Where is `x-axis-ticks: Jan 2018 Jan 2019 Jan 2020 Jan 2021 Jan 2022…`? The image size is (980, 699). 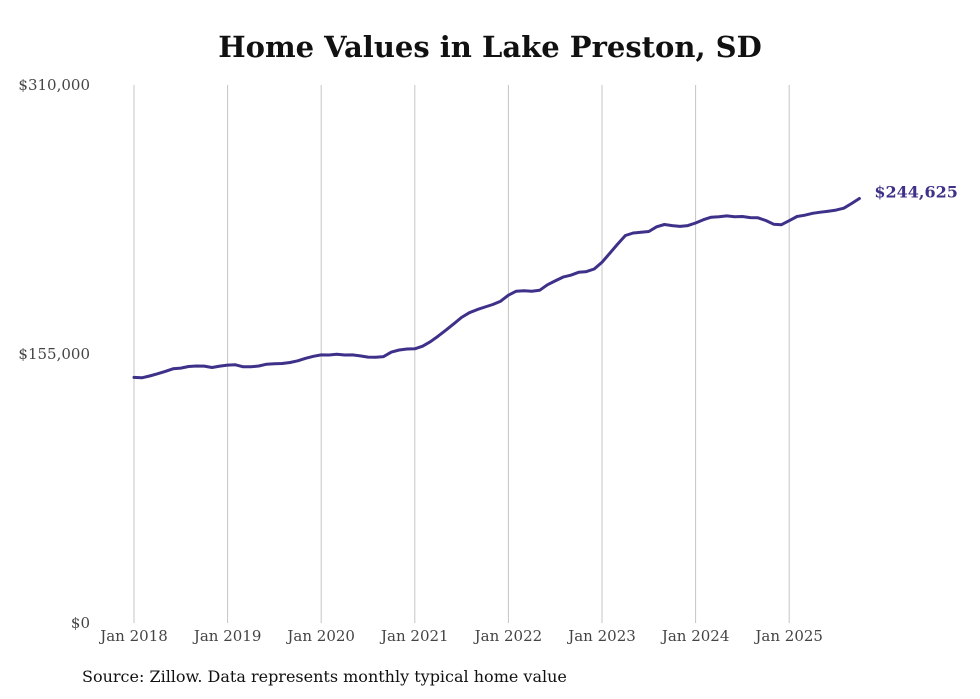
x-axis-ticks: Jan 2018 Jan 2019 Jan 2020 Jan 2021 Jan 2022… is located at coordinates (460, 636).